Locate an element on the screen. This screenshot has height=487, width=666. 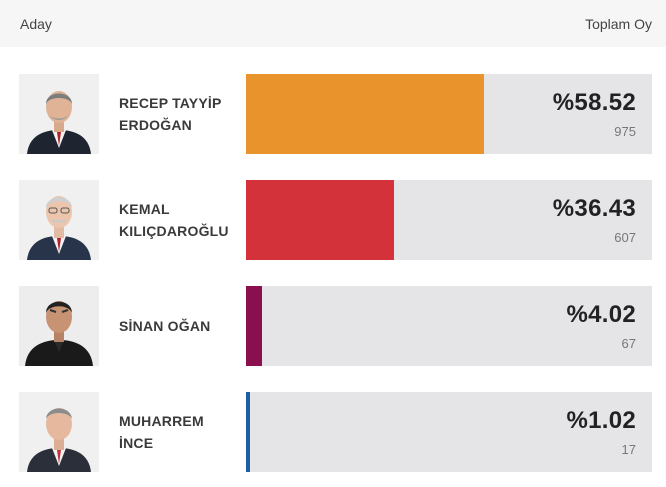
vote-share-bar: %36.43 607 is located at coordinates (449, 220).